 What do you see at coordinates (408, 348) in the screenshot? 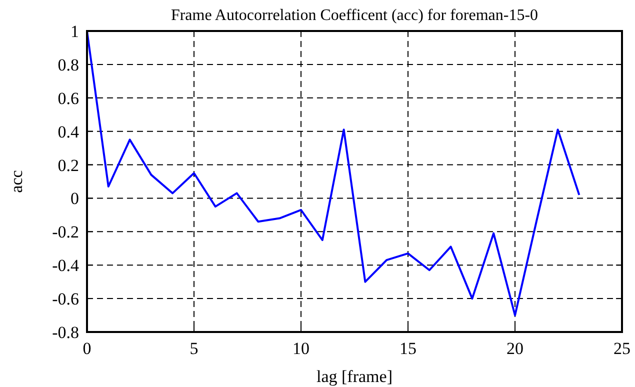
I see `x-tick-label: 15` at bounding box center [408, 348].